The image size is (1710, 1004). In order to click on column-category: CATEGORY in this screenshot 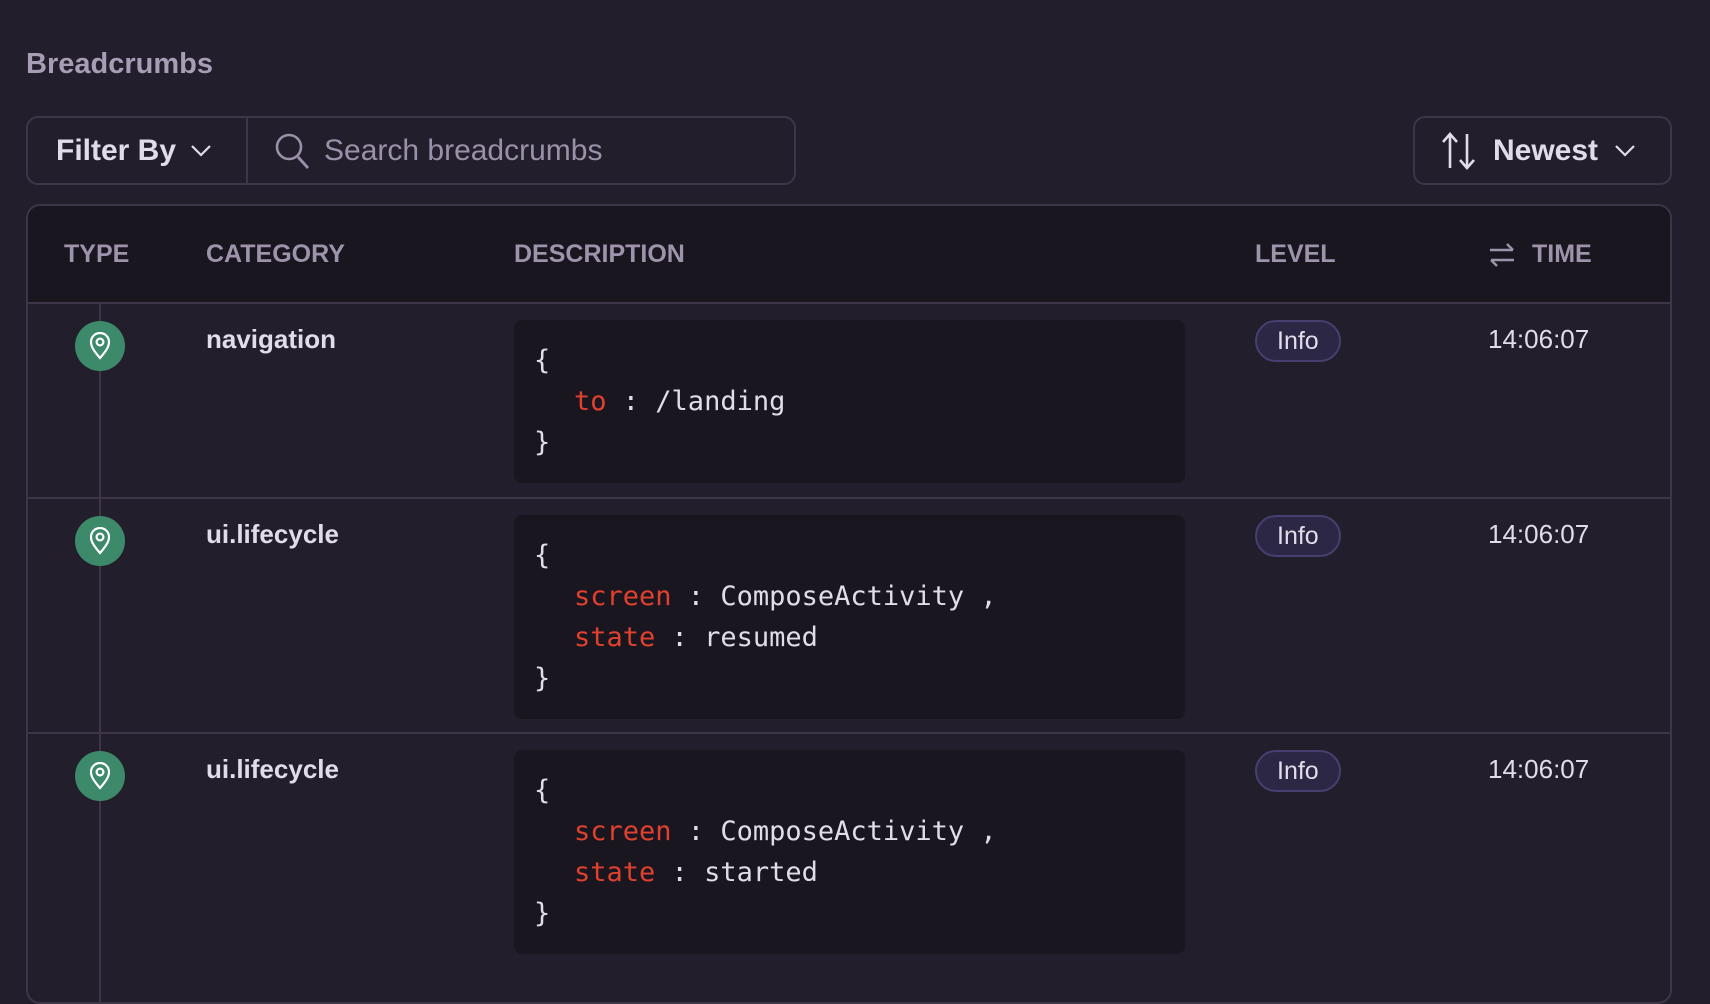, I will do `click(275, 254)`.